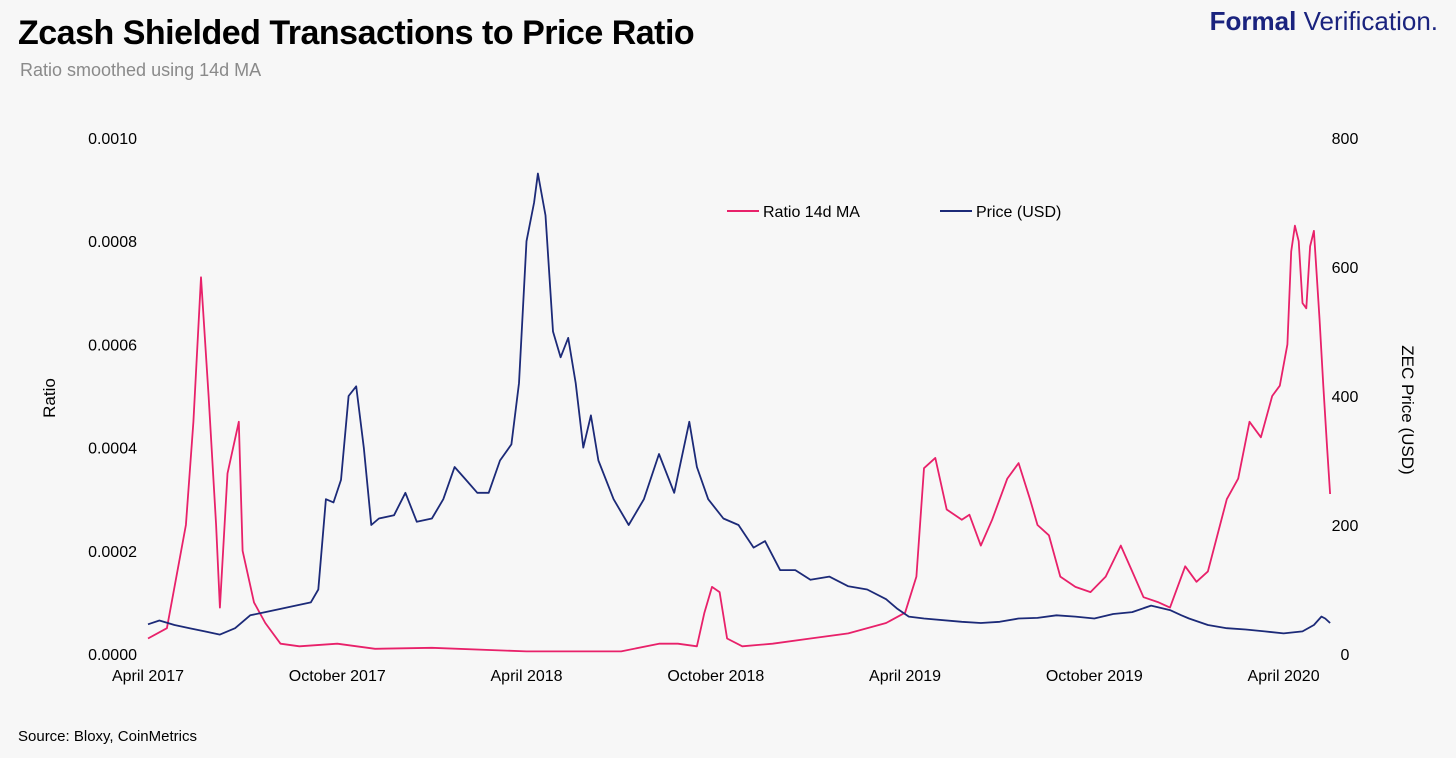 This screenshot has width=1456, height=758. I want to click on y-right-axis-label: ZEC Price (USD), so click(1407, 409).